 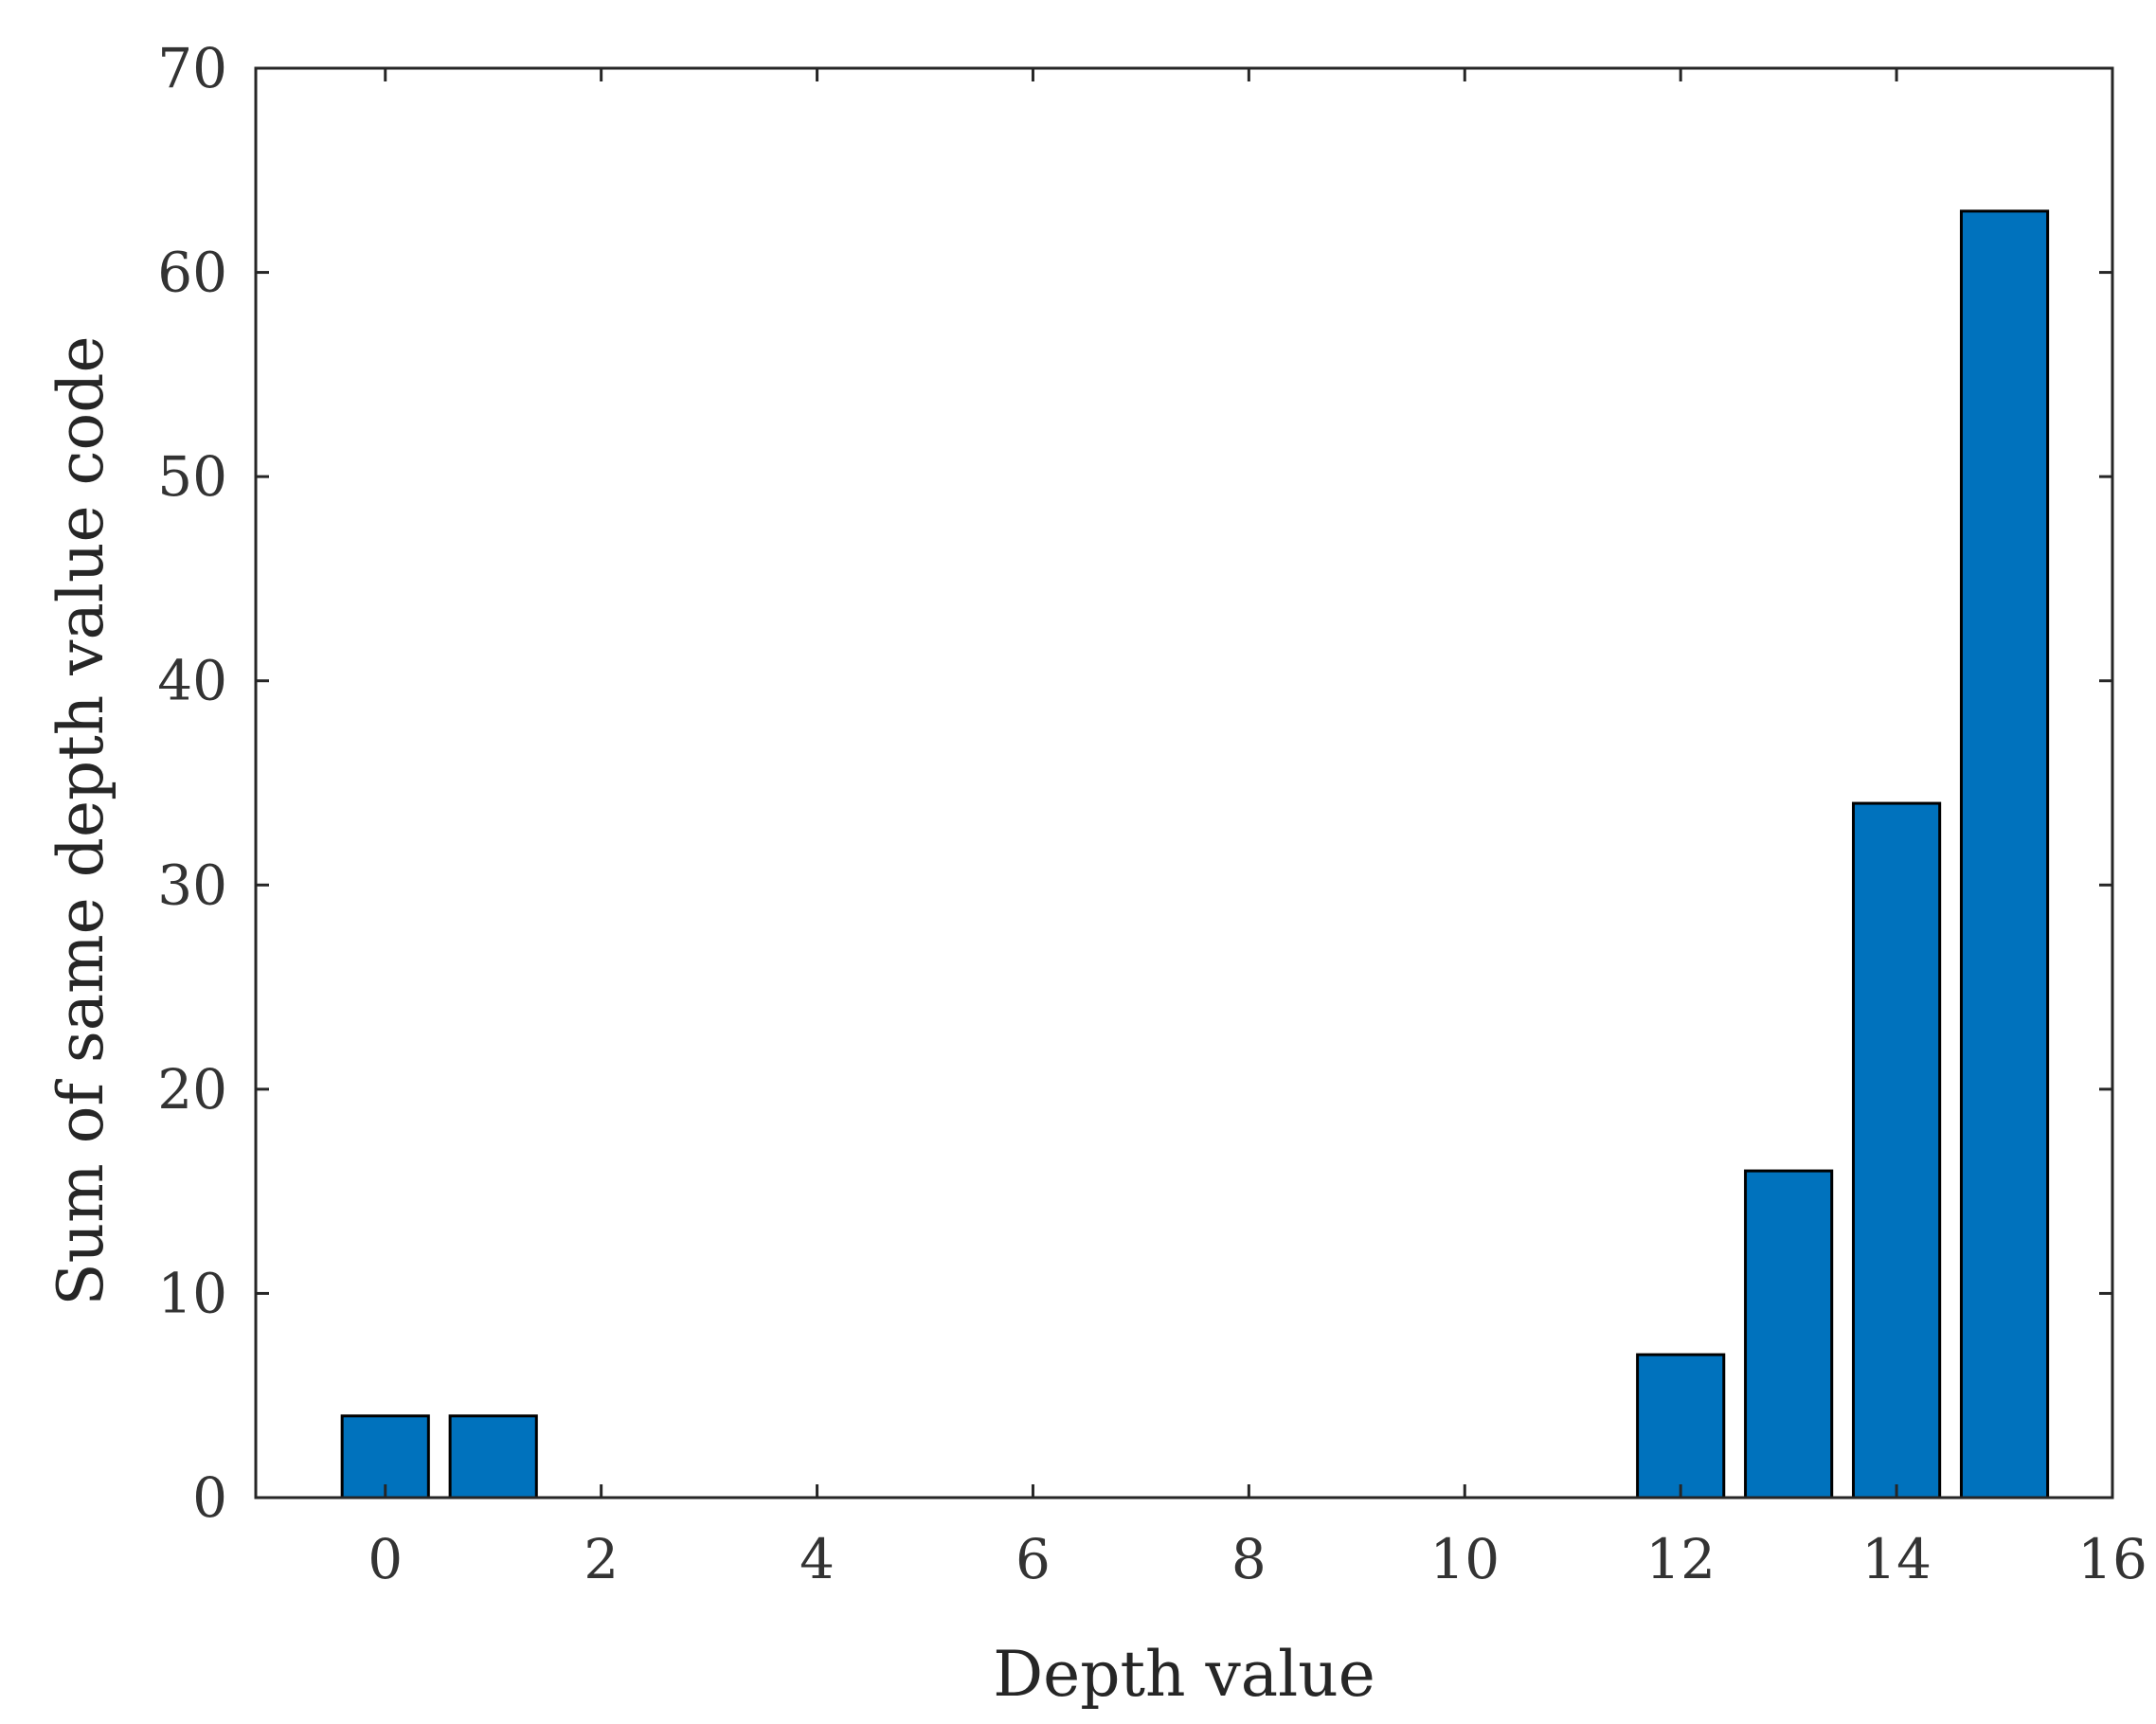 What do you see at coordinates (1184, 1674) in the screenshot?
I see `x-axis-label: Depth value` at bounding box center [1184, 1674].